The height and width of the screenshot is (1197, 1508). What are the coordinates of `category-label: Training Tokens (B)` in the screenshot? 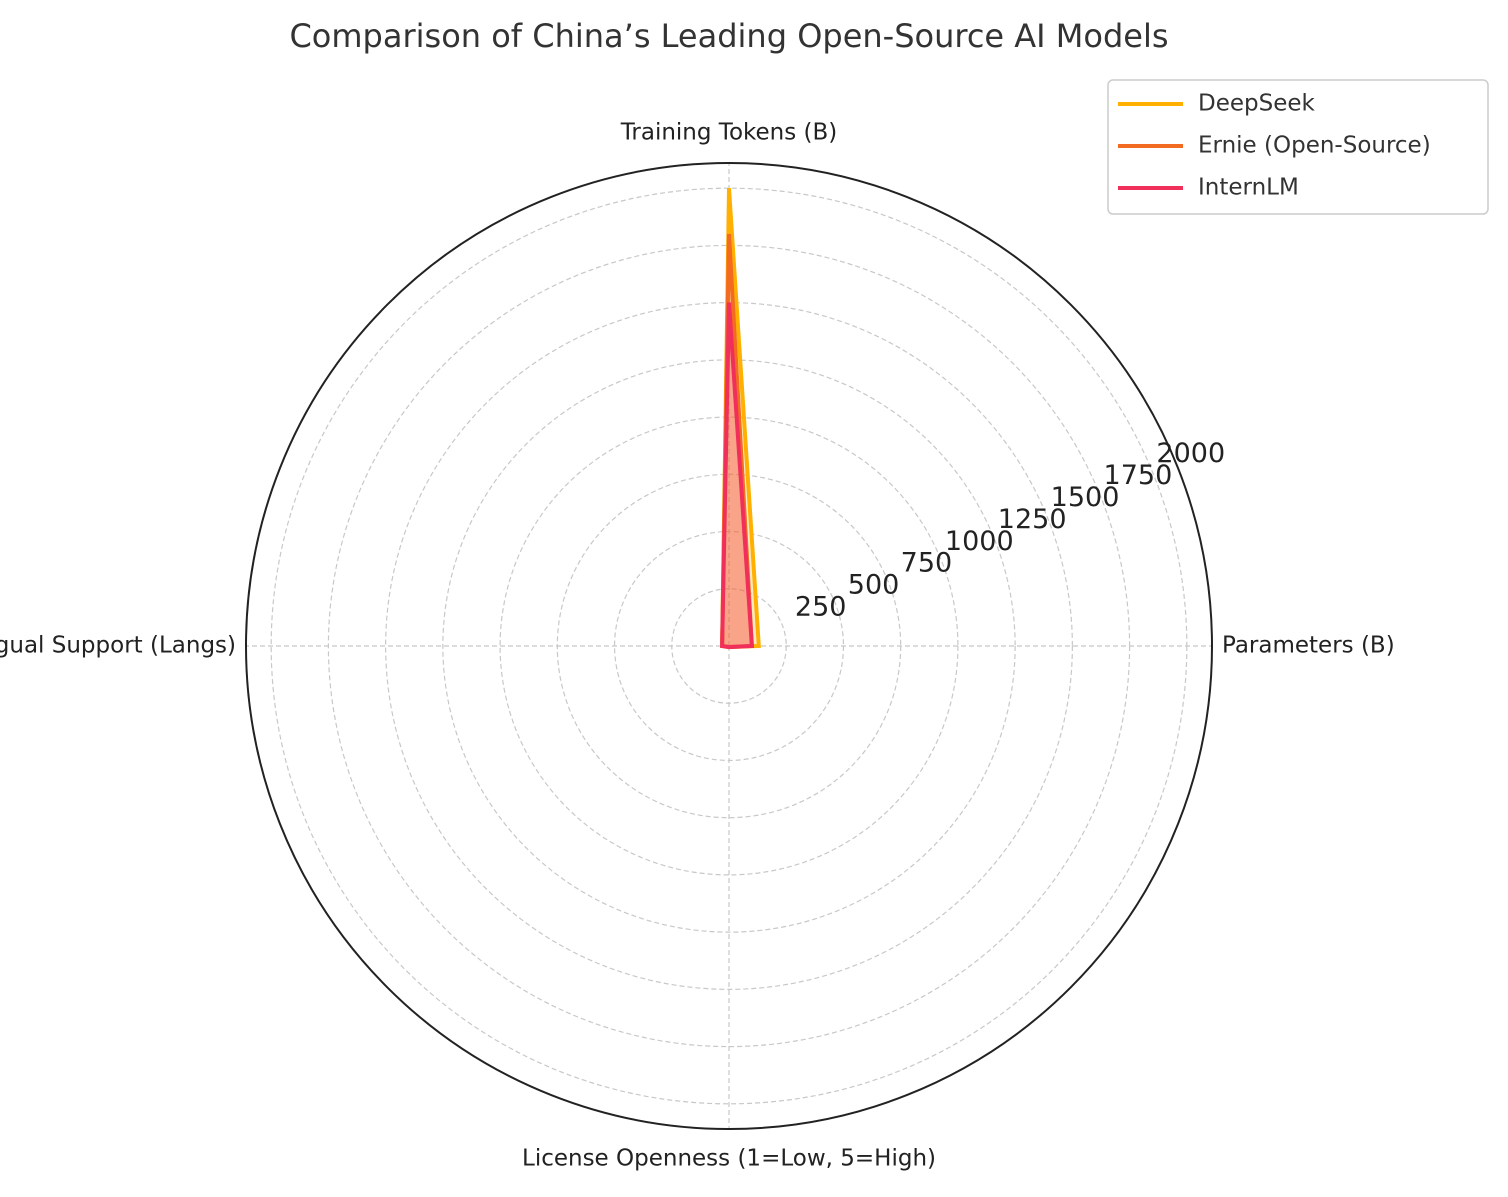 It's located at (729, 133).